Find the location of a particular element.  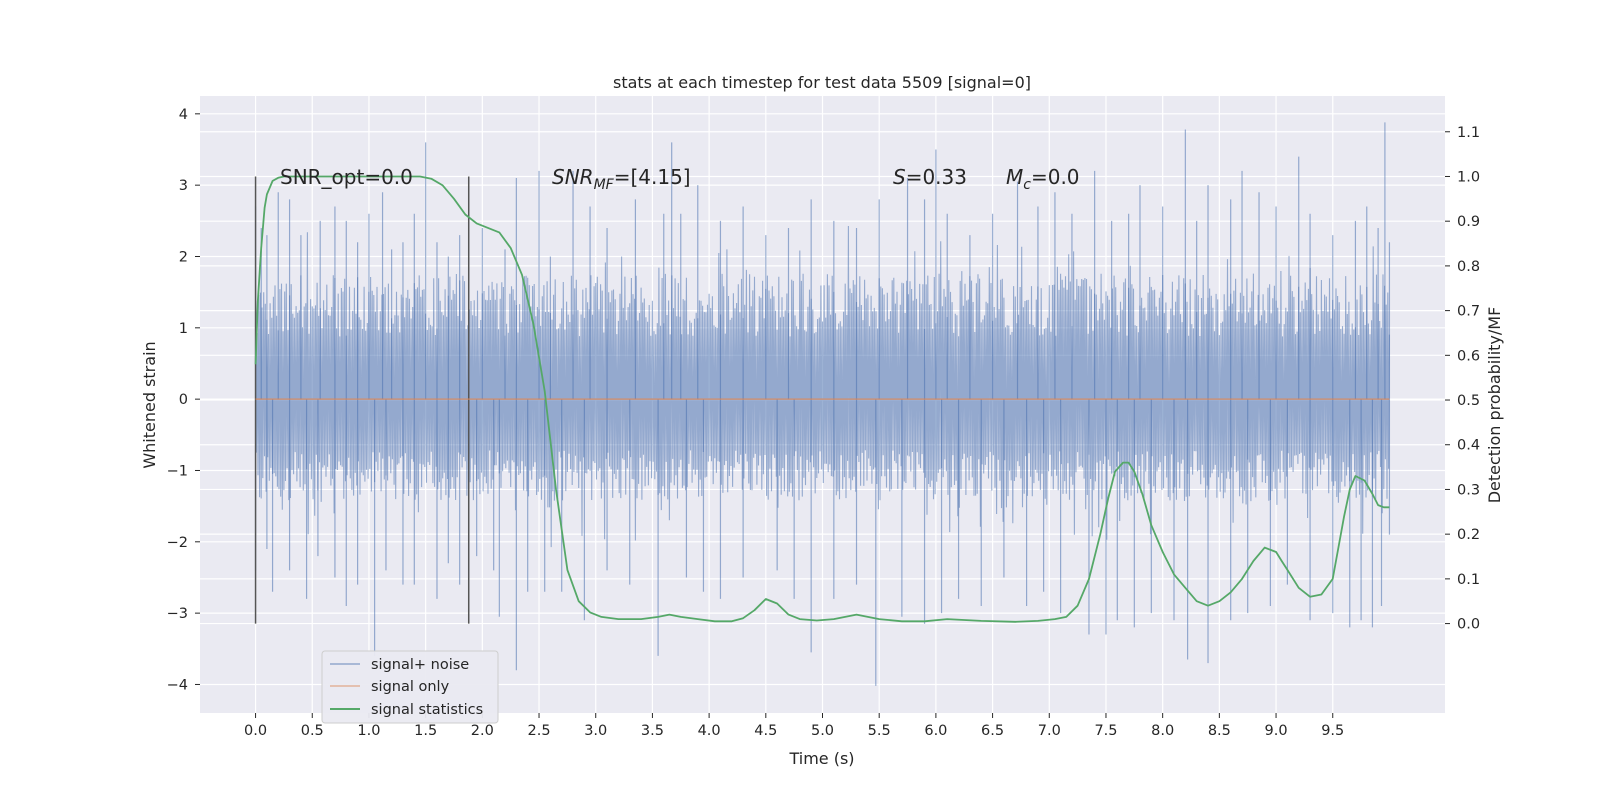

y2-tick-label: 0.1 is located at coordinates (1468, 580).